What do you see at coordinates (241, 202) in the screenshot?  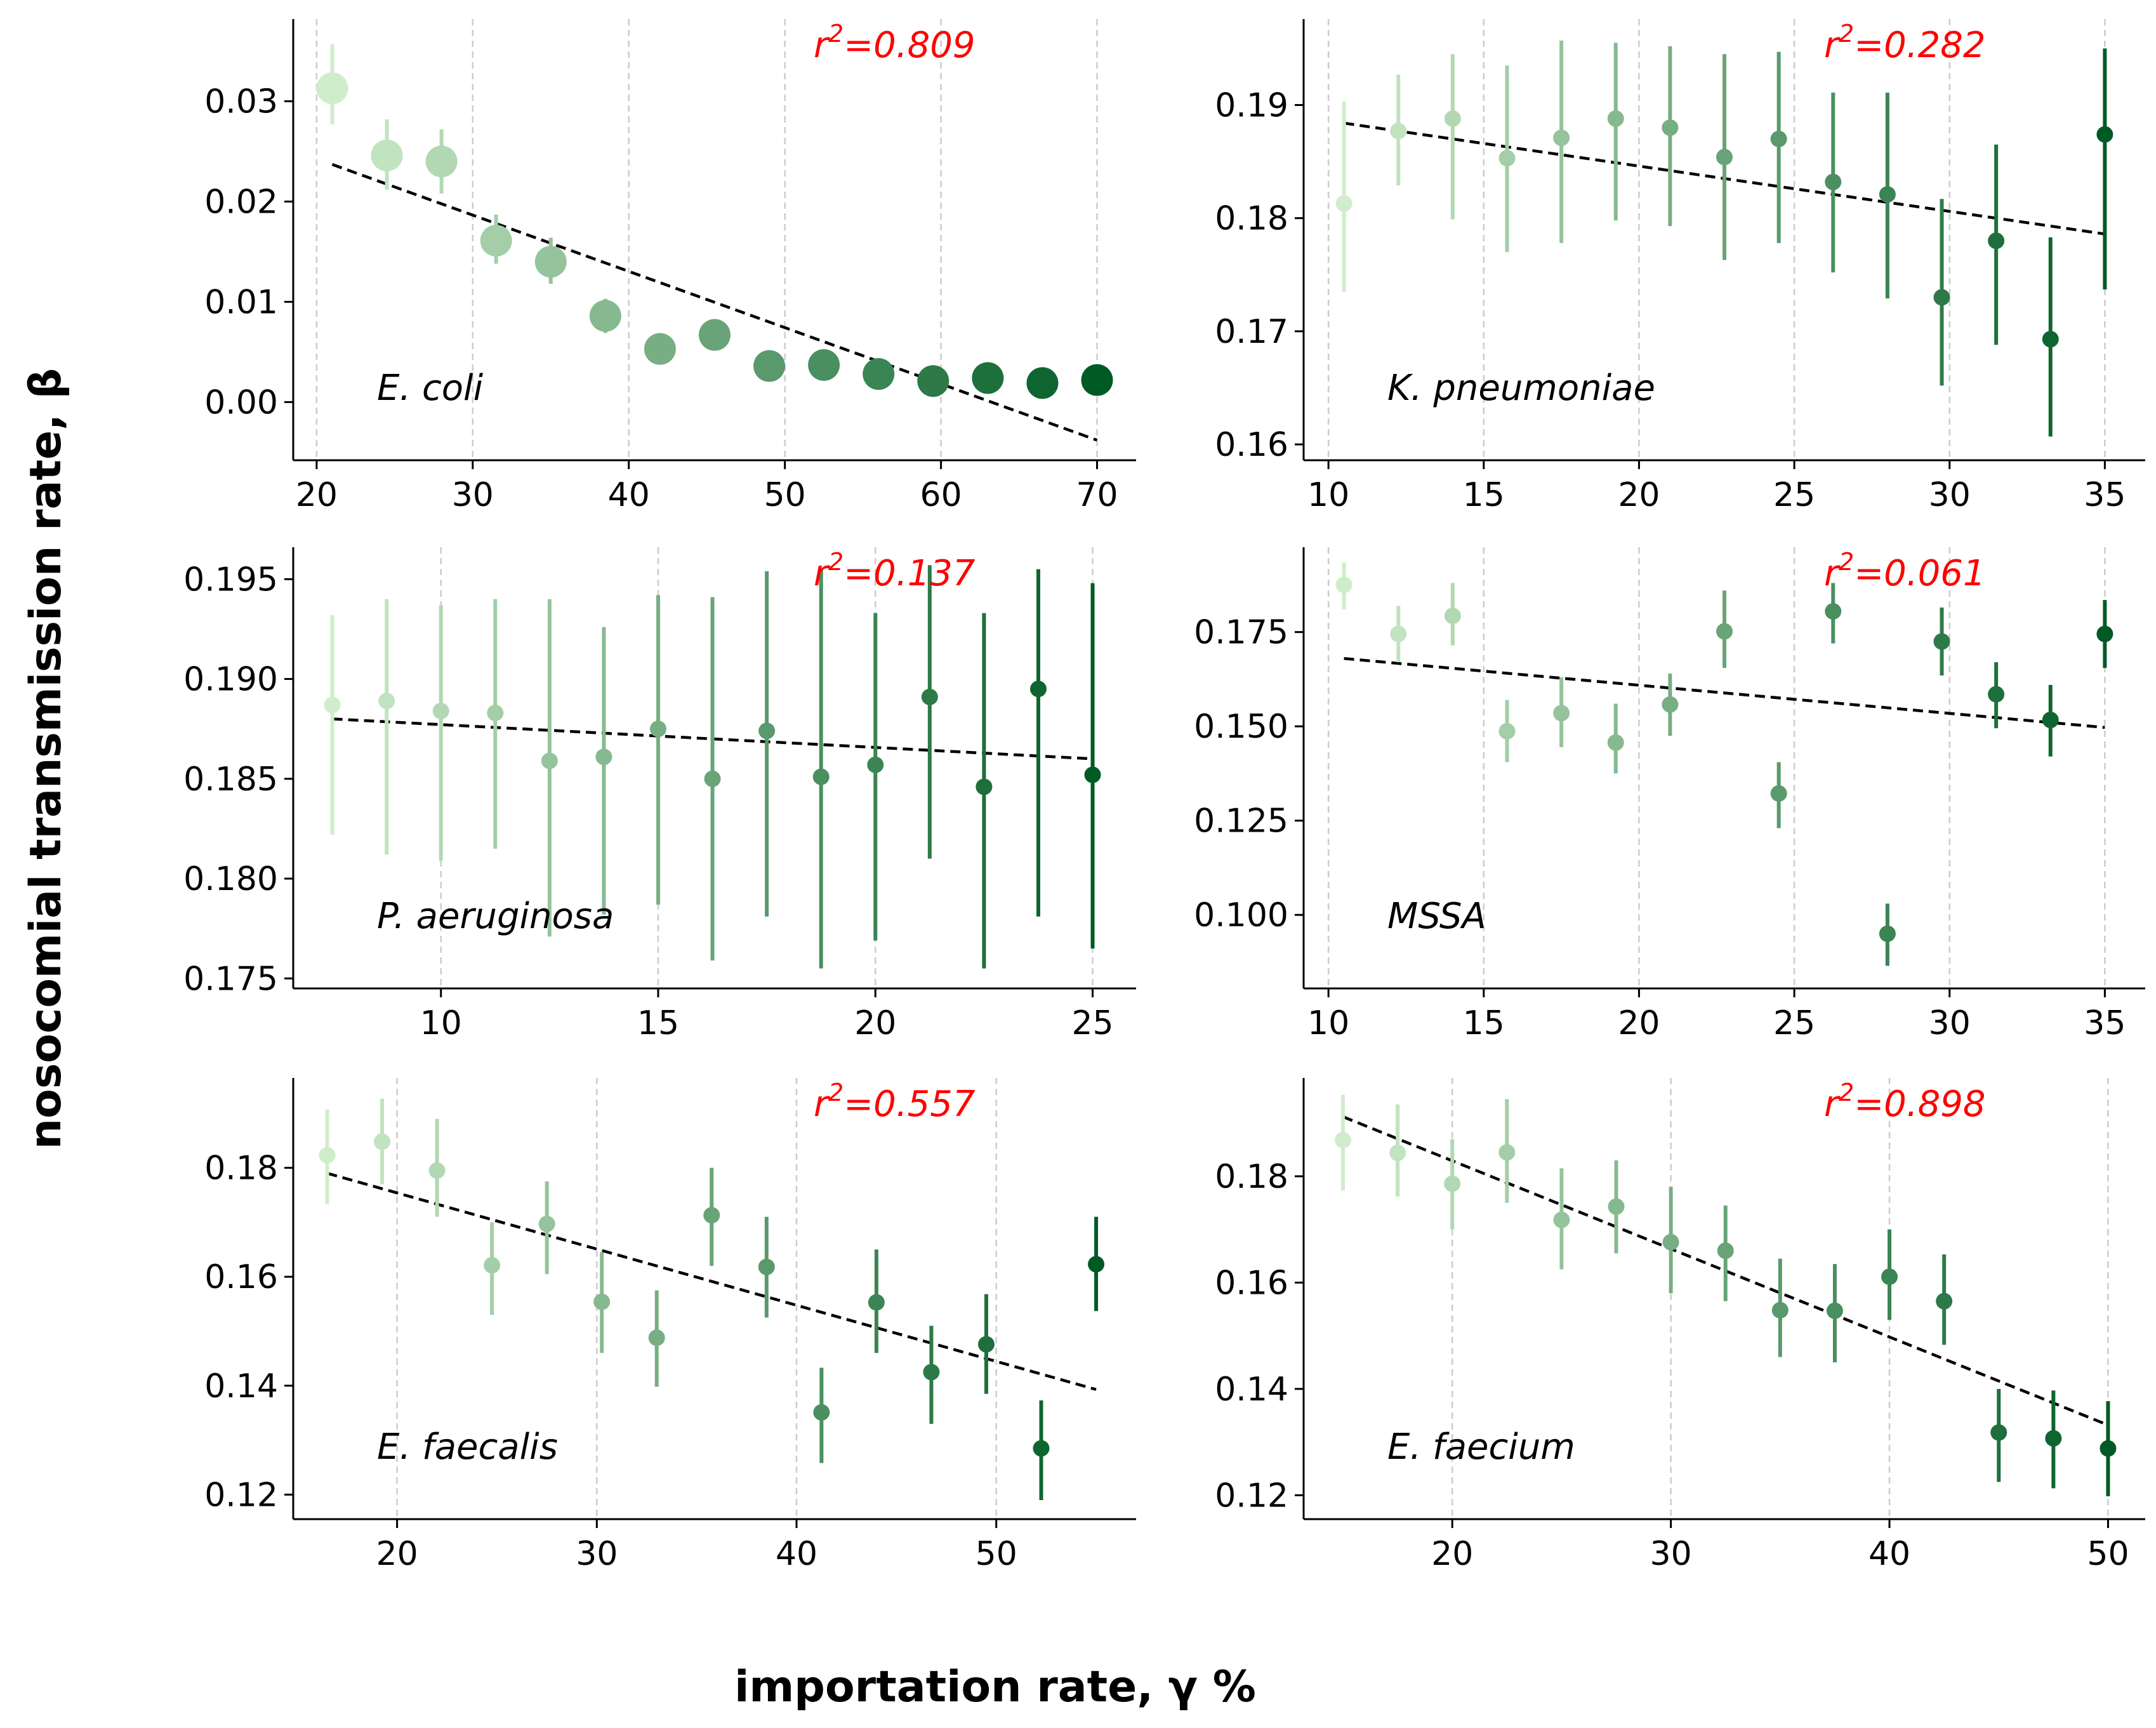 I see `chart0-ytick-label-2: 0.02` at bounding box center [241, 202].